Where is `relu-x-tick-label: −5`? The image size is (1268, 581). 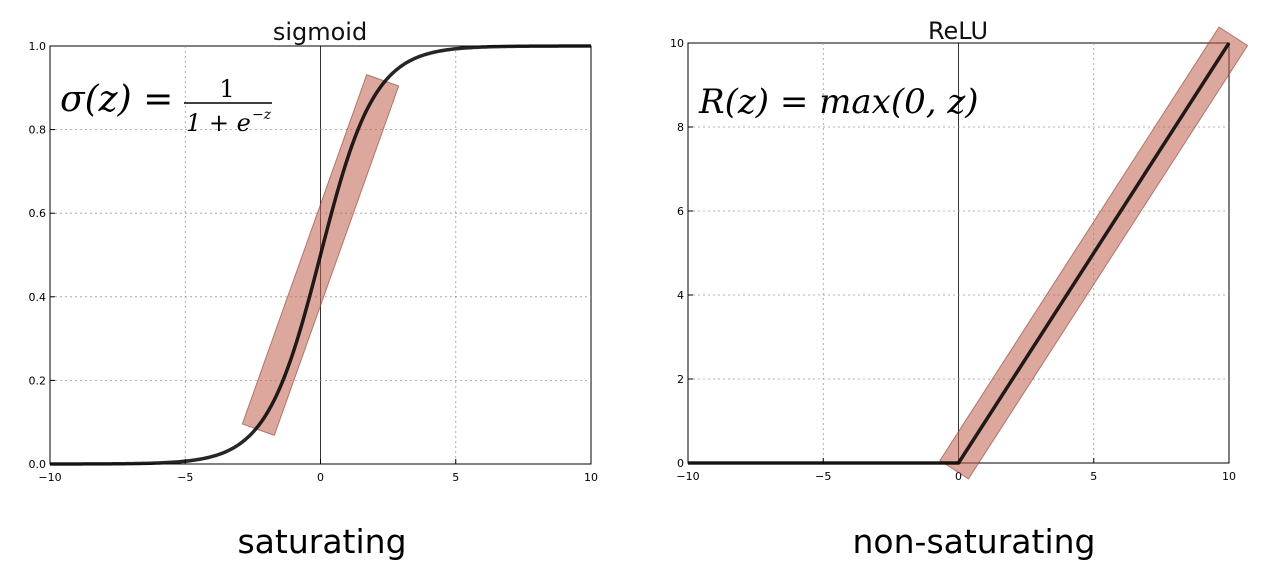 relu-x-tick-label: −5 is located at coordinates (823, 476).